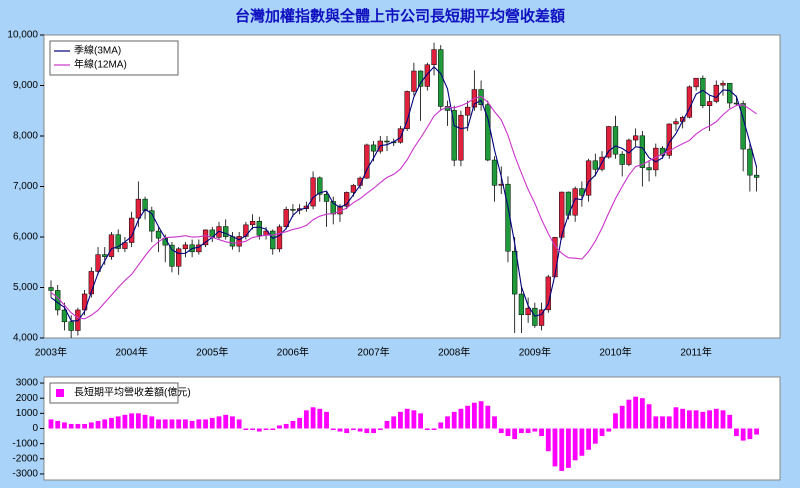 The image size is (800, 488). Describe the element at coordinates (25, 443) in the screenshot. I see `y-tick-label: -1000` at that location.